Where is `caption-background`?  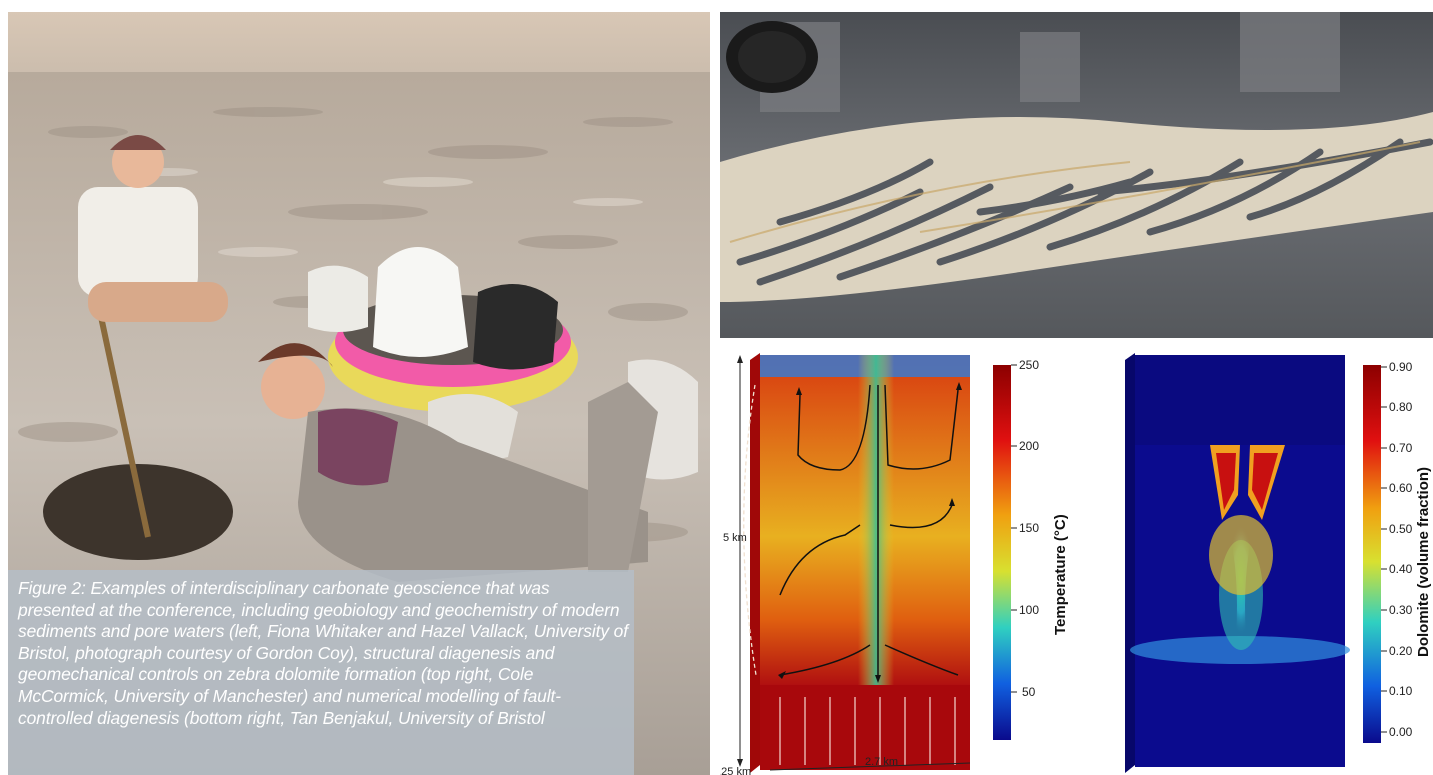 caption-background is located at coordinates (321, 672).